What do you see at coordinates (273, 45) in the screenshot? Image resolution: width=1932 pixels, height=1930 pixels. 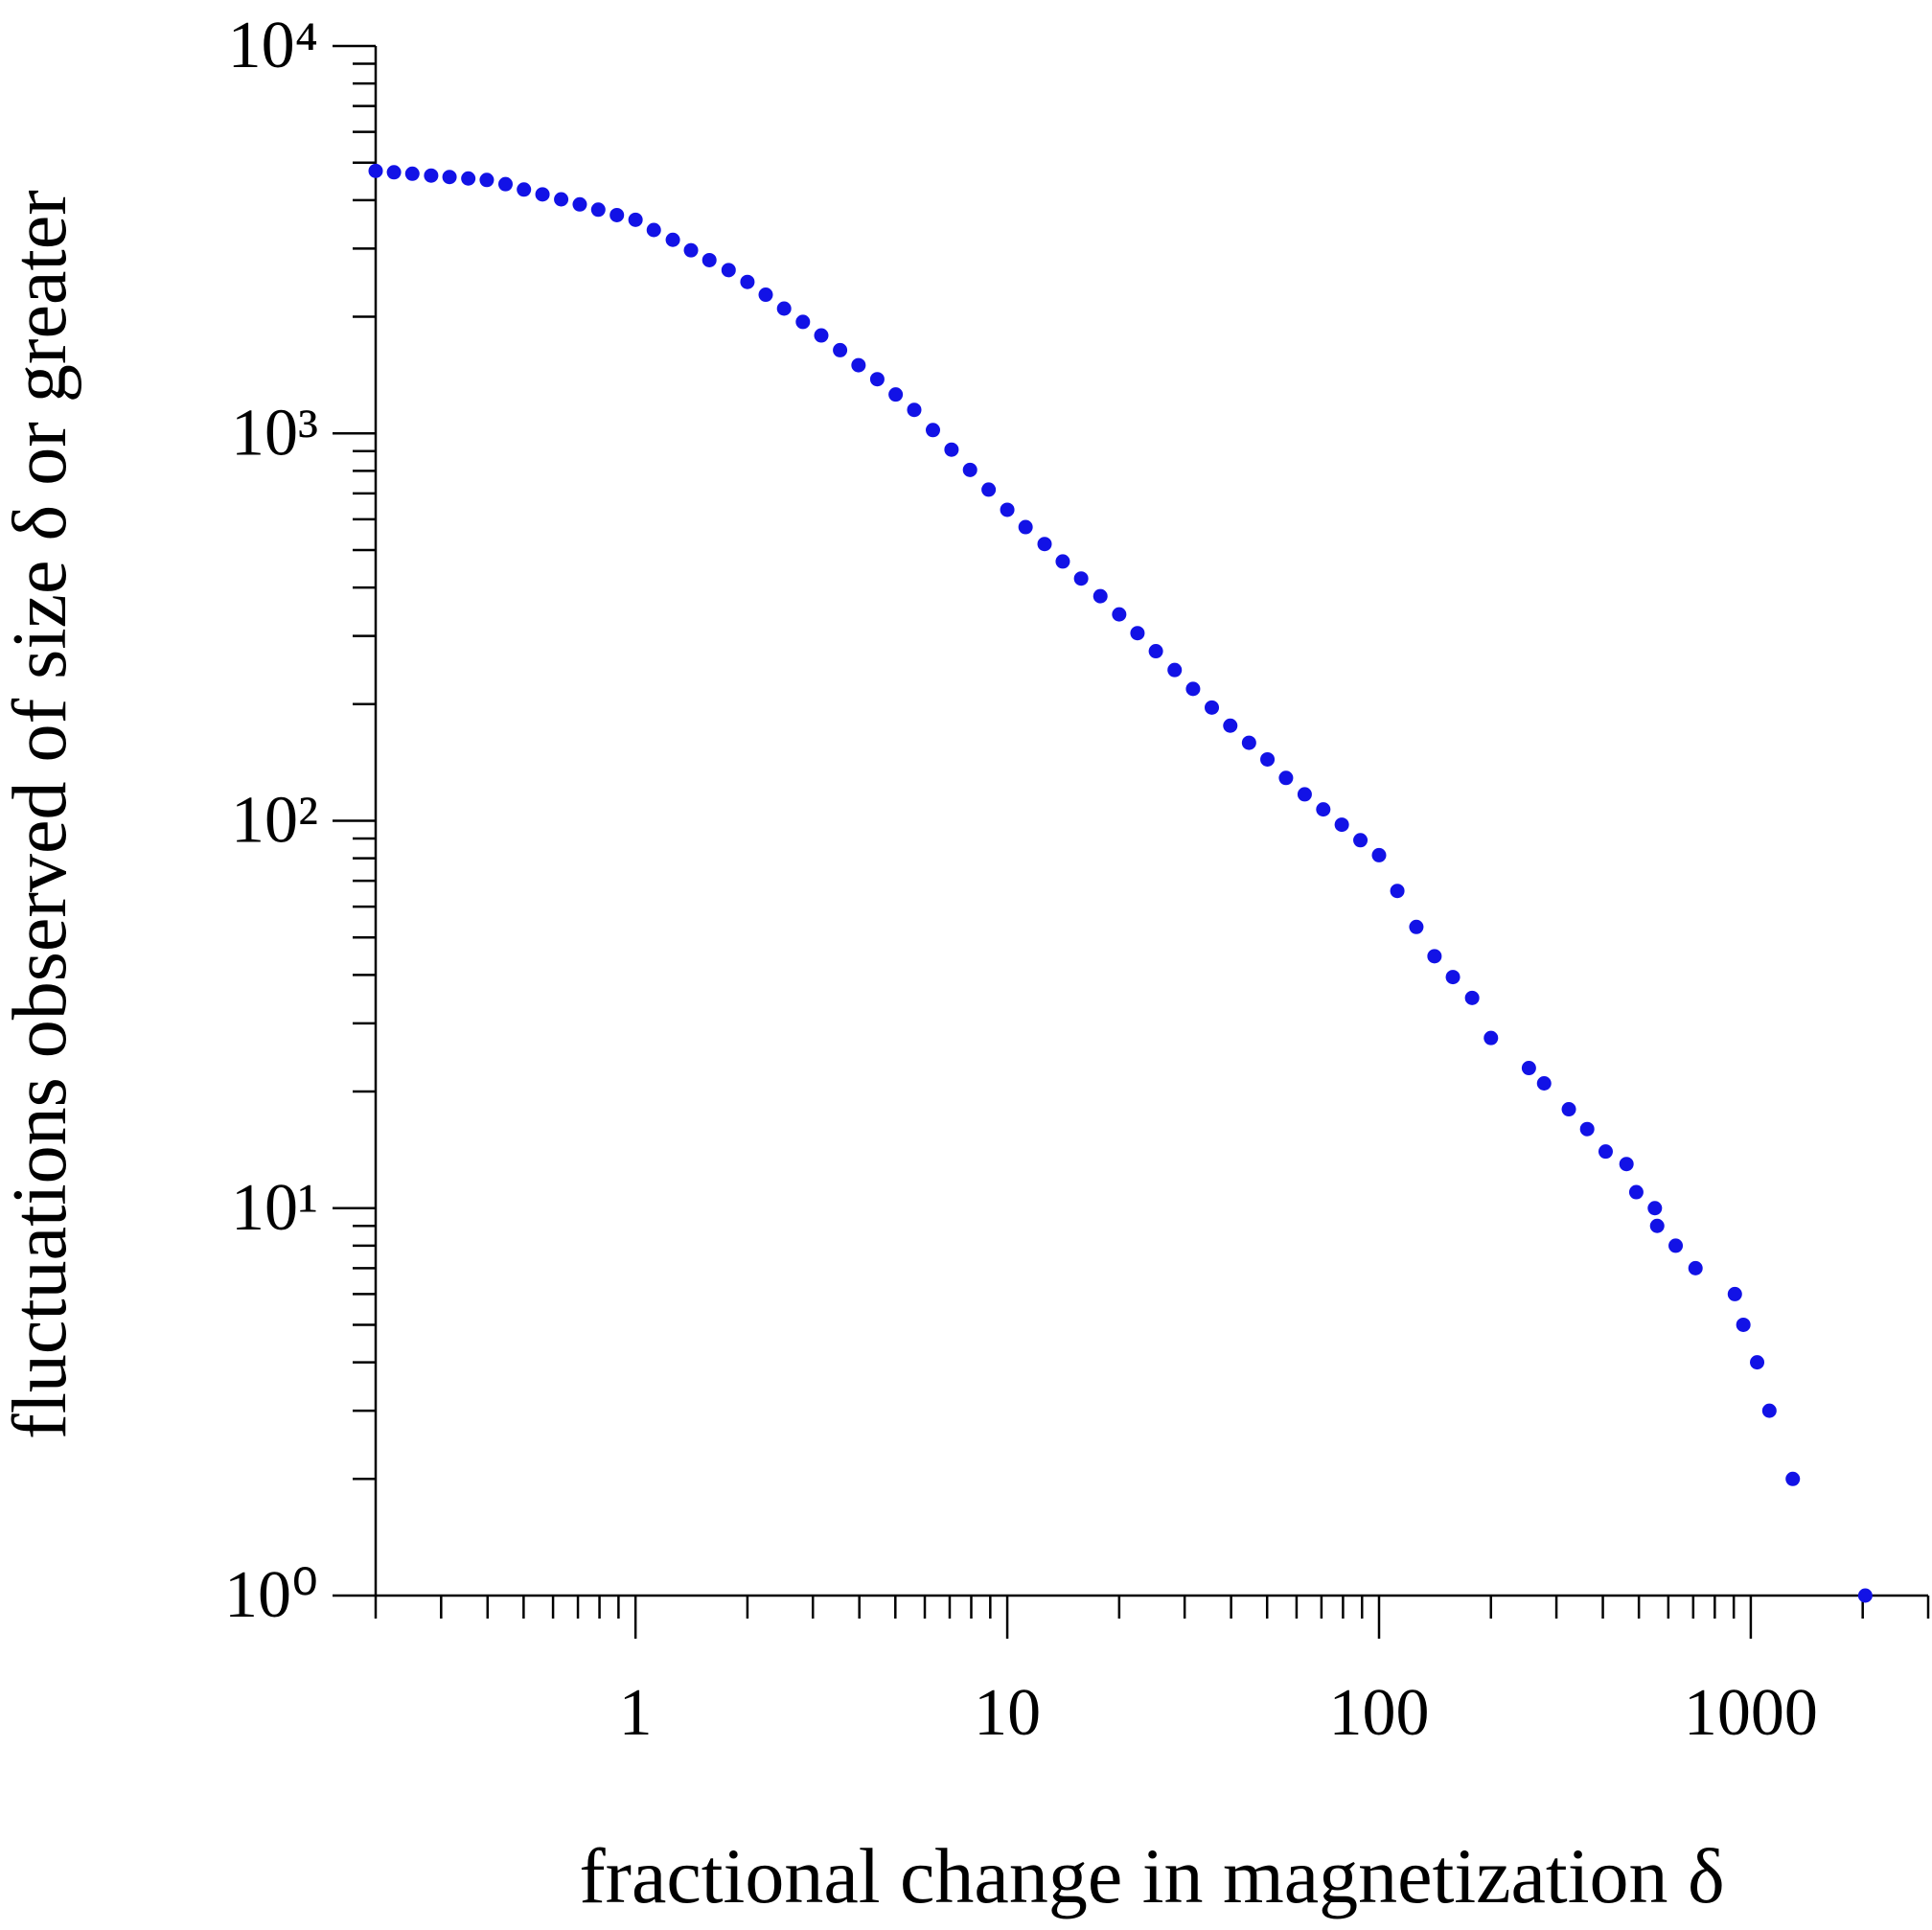 I see `y-tick-label: 10⁴` at bounding box center [273, 45].